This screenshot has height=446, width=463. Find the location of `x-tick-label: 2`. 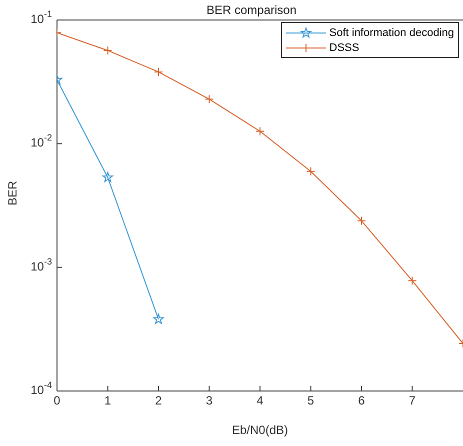

x-tick-label: 2 is located at coordinates (158, 401).